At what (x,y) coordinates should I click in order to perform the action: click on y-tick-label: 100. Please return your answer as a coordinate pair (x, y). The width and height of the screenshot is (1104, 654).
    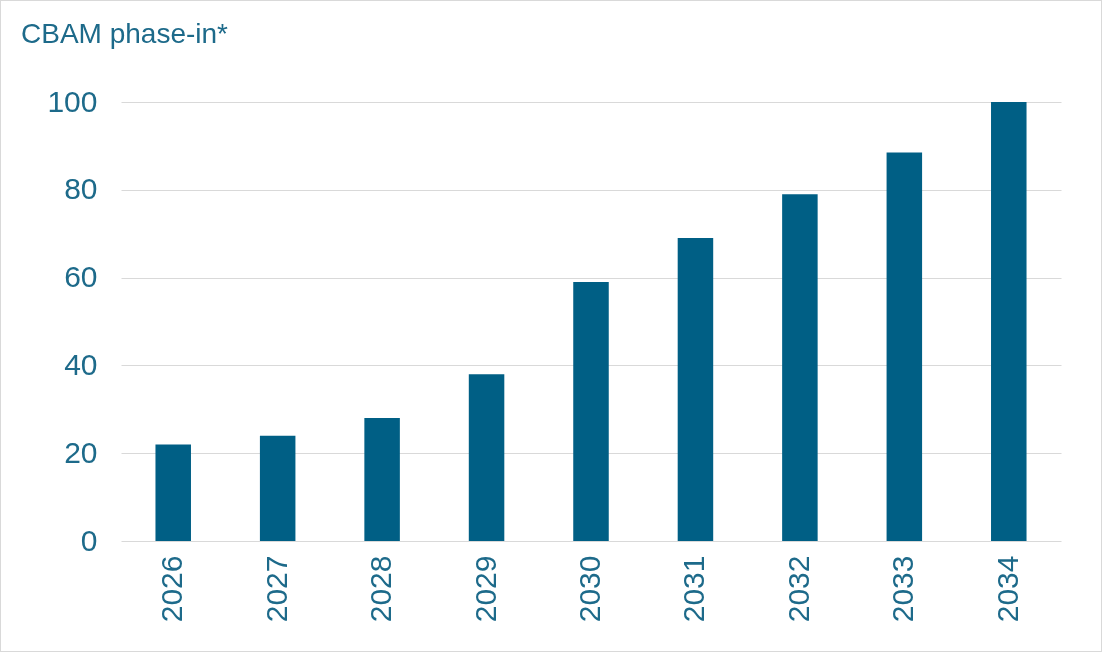
    Looking at the image, I should click on (72, 101).